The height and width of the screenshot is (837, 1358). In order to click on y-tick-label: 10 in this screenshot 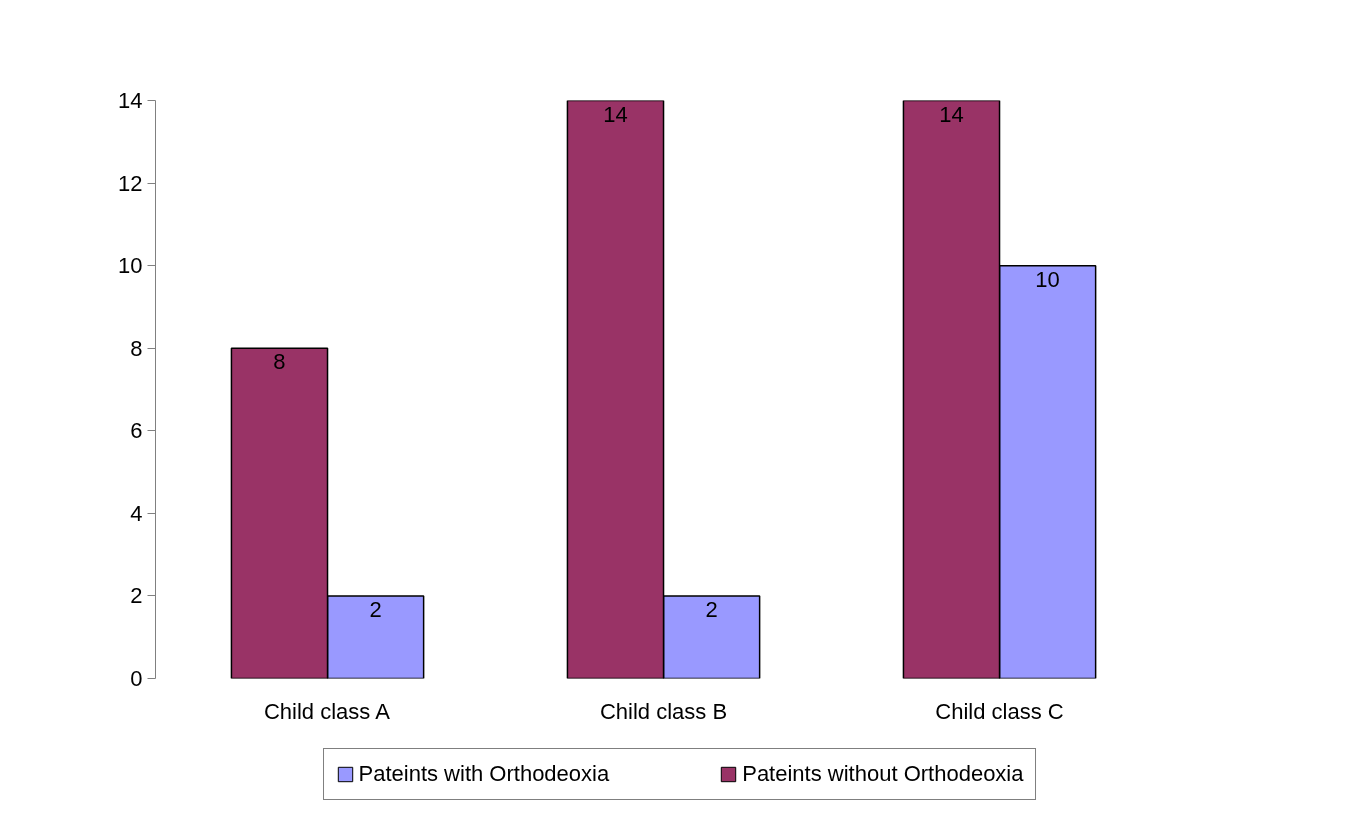, I will do `click(130, 266)`.